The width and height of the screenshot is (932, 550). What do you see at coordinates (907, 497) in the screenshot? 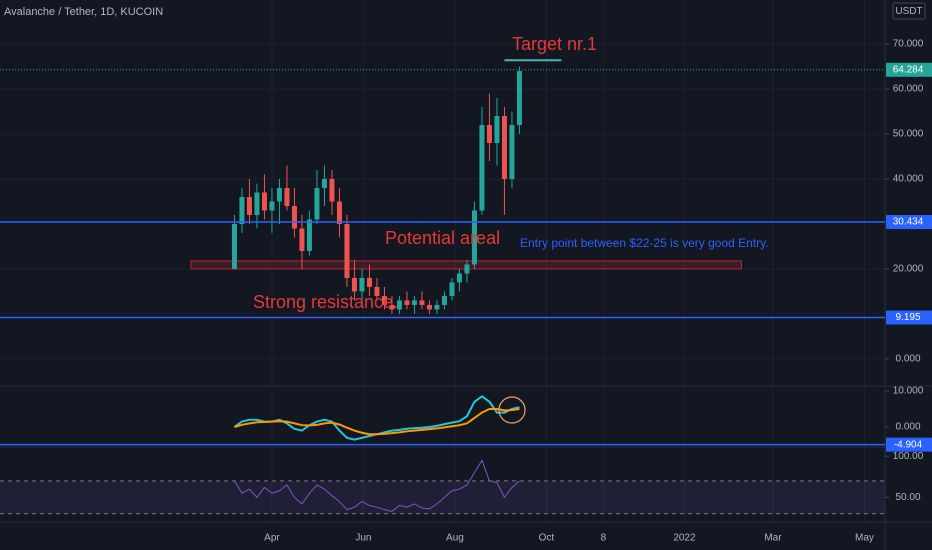
I see `y-tick-label: 50.00` at bounding box center [907, 497].